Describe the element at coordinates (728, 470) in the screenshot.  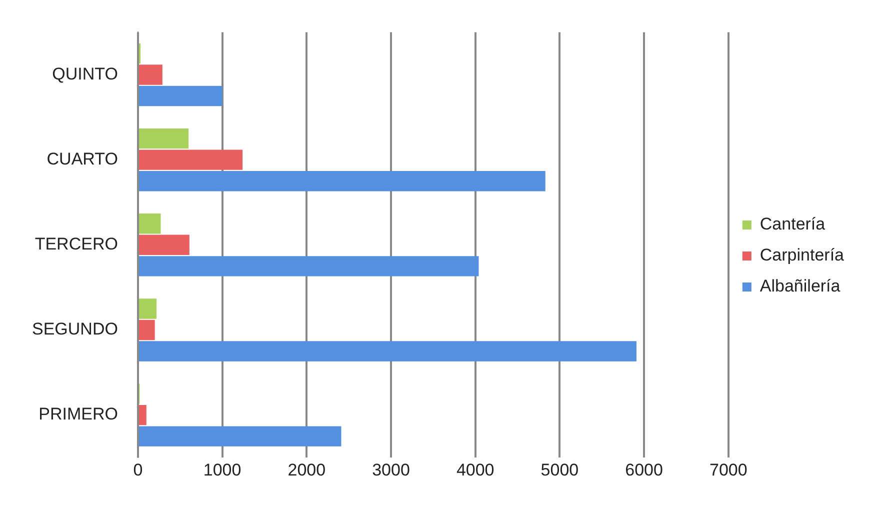
I see `x-tick-label: 7000` at that location.